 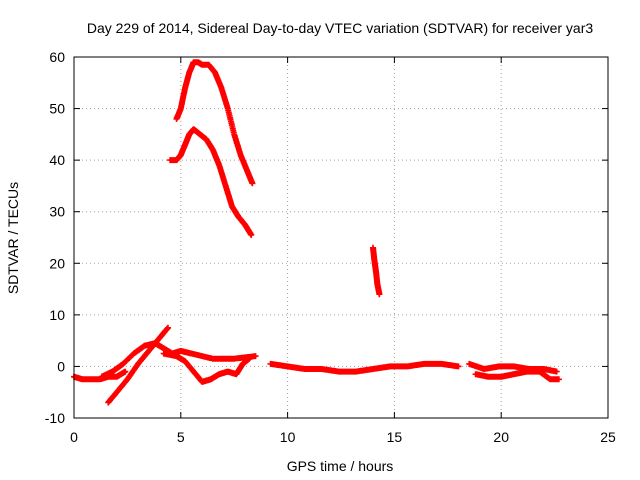 What do you see at coordinates (61, 366) in the screenshot?
I see `y-tick-label: 0` at bounding box center [61, 366].